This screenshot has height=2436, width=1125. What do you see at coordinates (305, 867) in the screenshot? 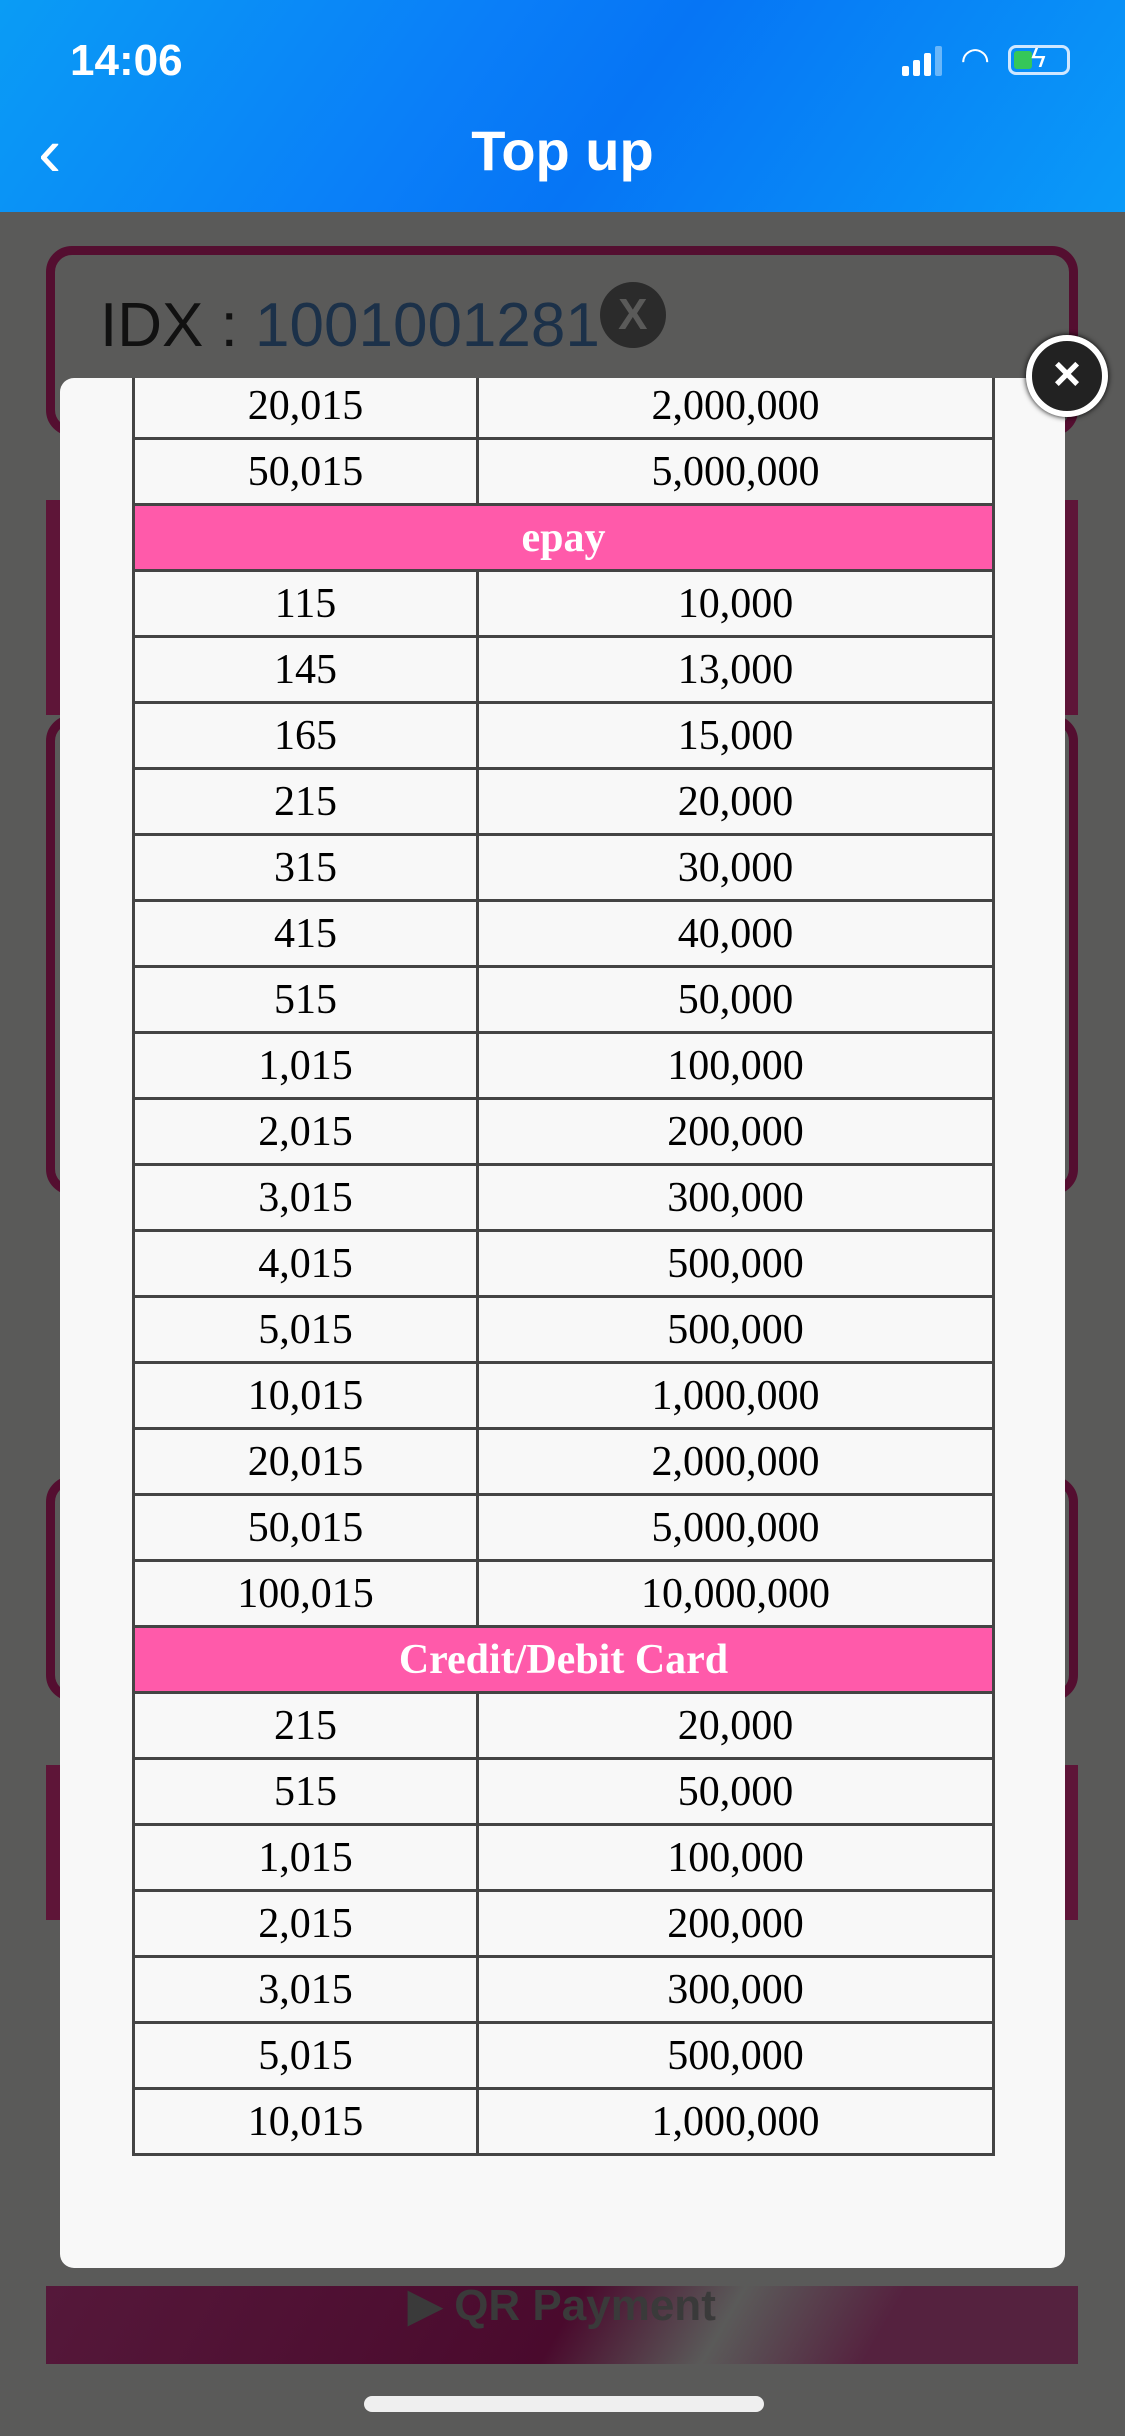
I see `fee-cell: 315` at bounding box center [305, 867].